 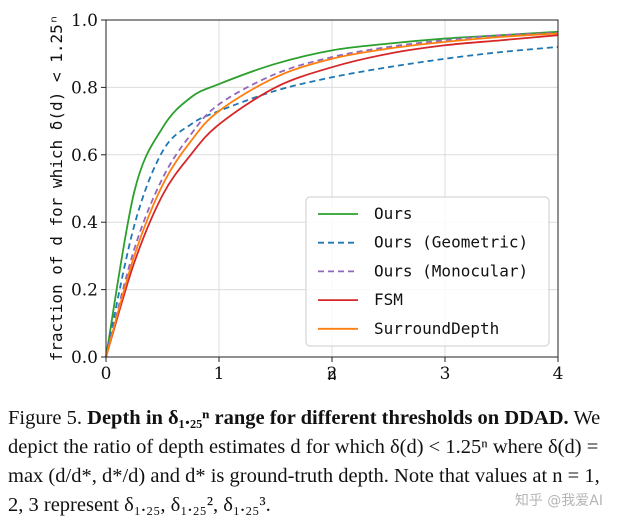 I want to click on legend-label-ours-geometric: Ours (Geometric), so click(x=451, y=242).